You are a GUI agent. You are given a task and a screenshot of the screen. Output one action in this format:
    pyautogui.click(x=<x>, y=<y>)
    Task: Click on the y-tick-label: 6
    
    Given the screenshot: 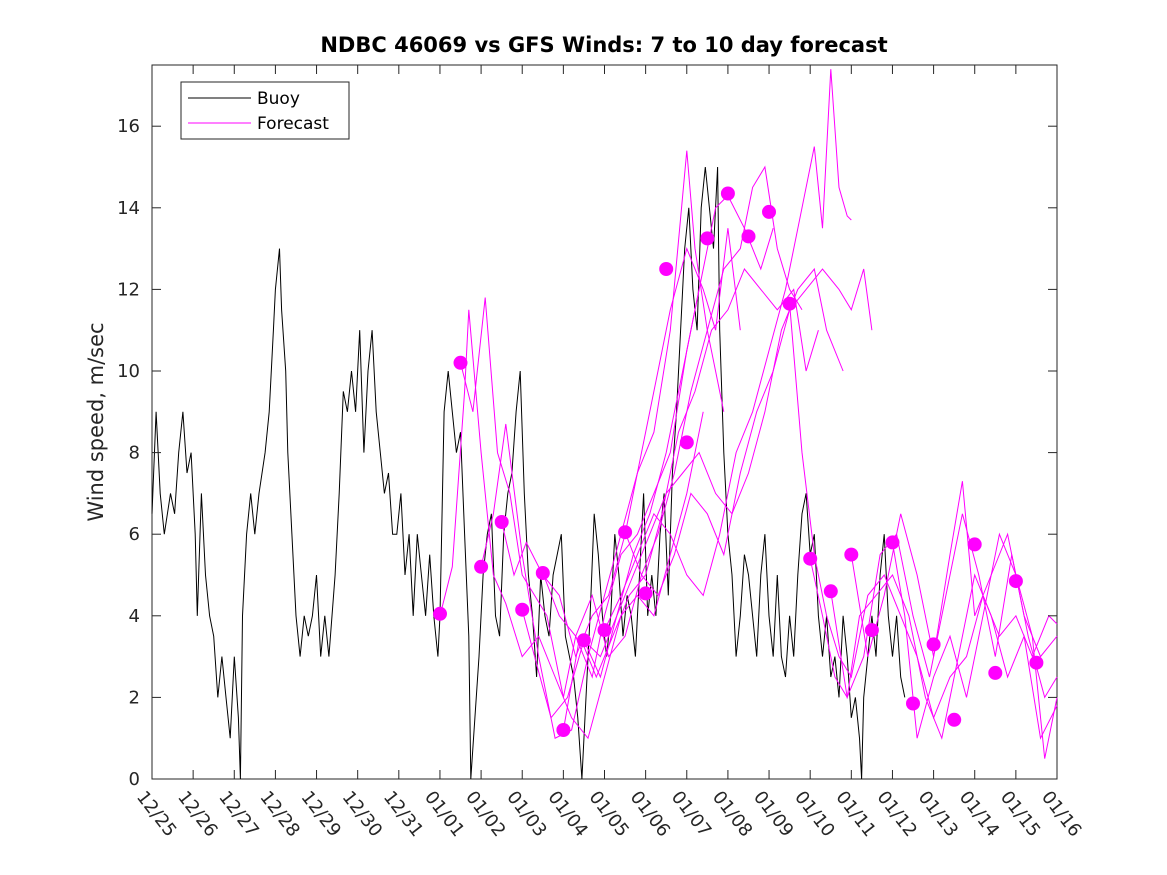 What is the action you would take?
    pyautogui.click(x=134, y=534)
    